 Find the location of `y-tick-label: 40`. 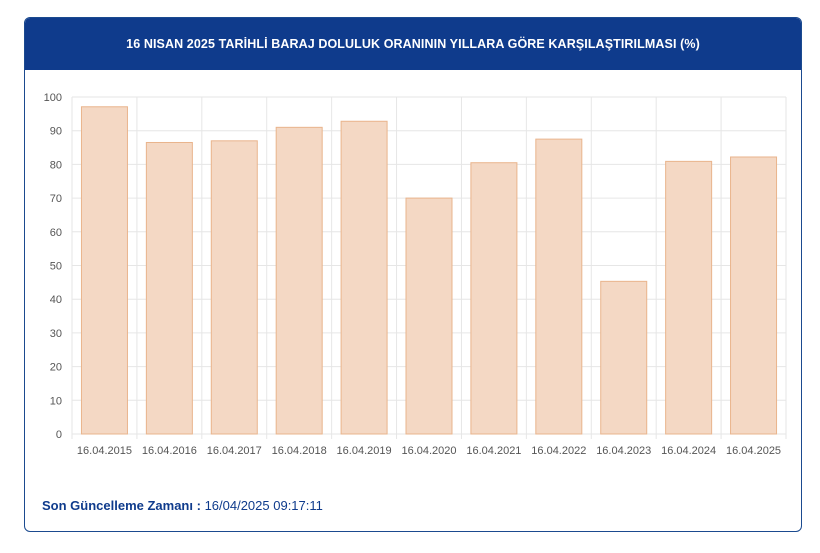

y-tick-label: 40 is located at coordinates (56, 300).